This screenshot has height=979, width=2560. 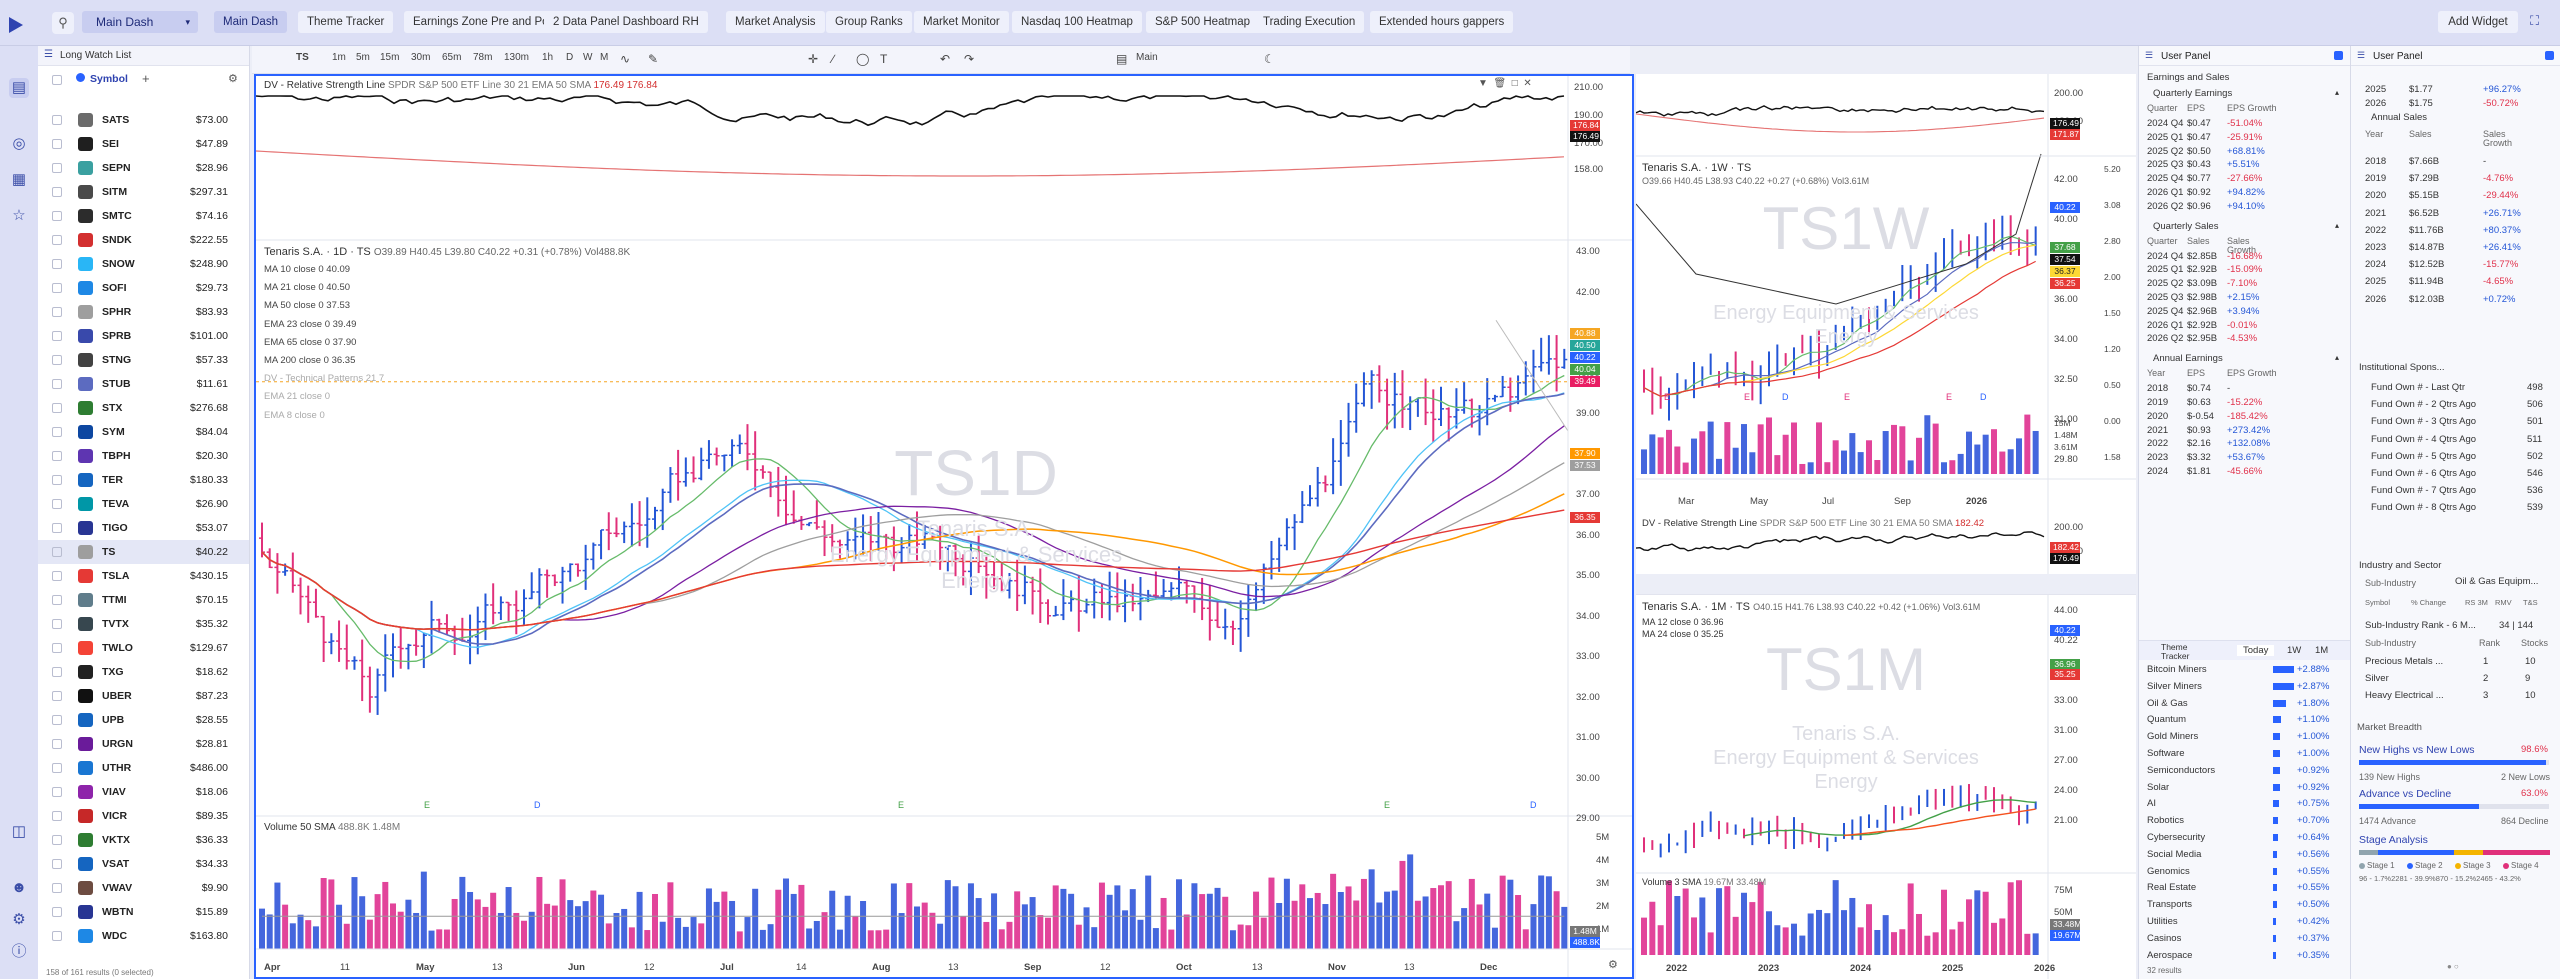 I want to click on watchlist-row: URGN $28.81, so click(x=143, y=744).